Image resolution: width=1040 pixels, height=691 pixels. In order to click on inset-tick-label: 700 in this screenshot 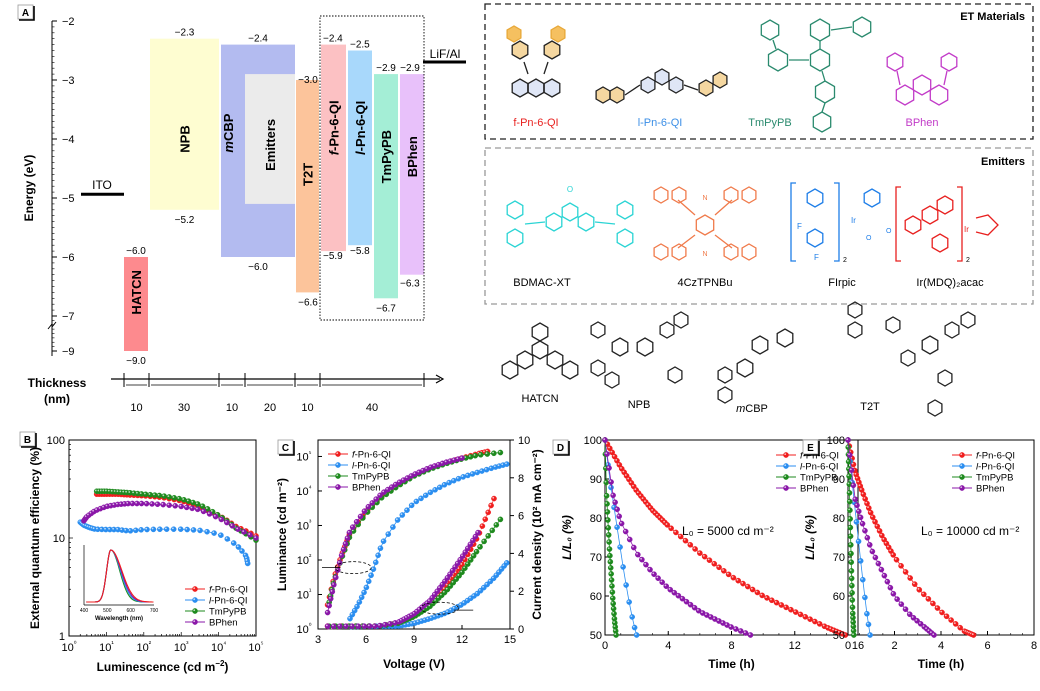, I will do `click(154, 611)`.